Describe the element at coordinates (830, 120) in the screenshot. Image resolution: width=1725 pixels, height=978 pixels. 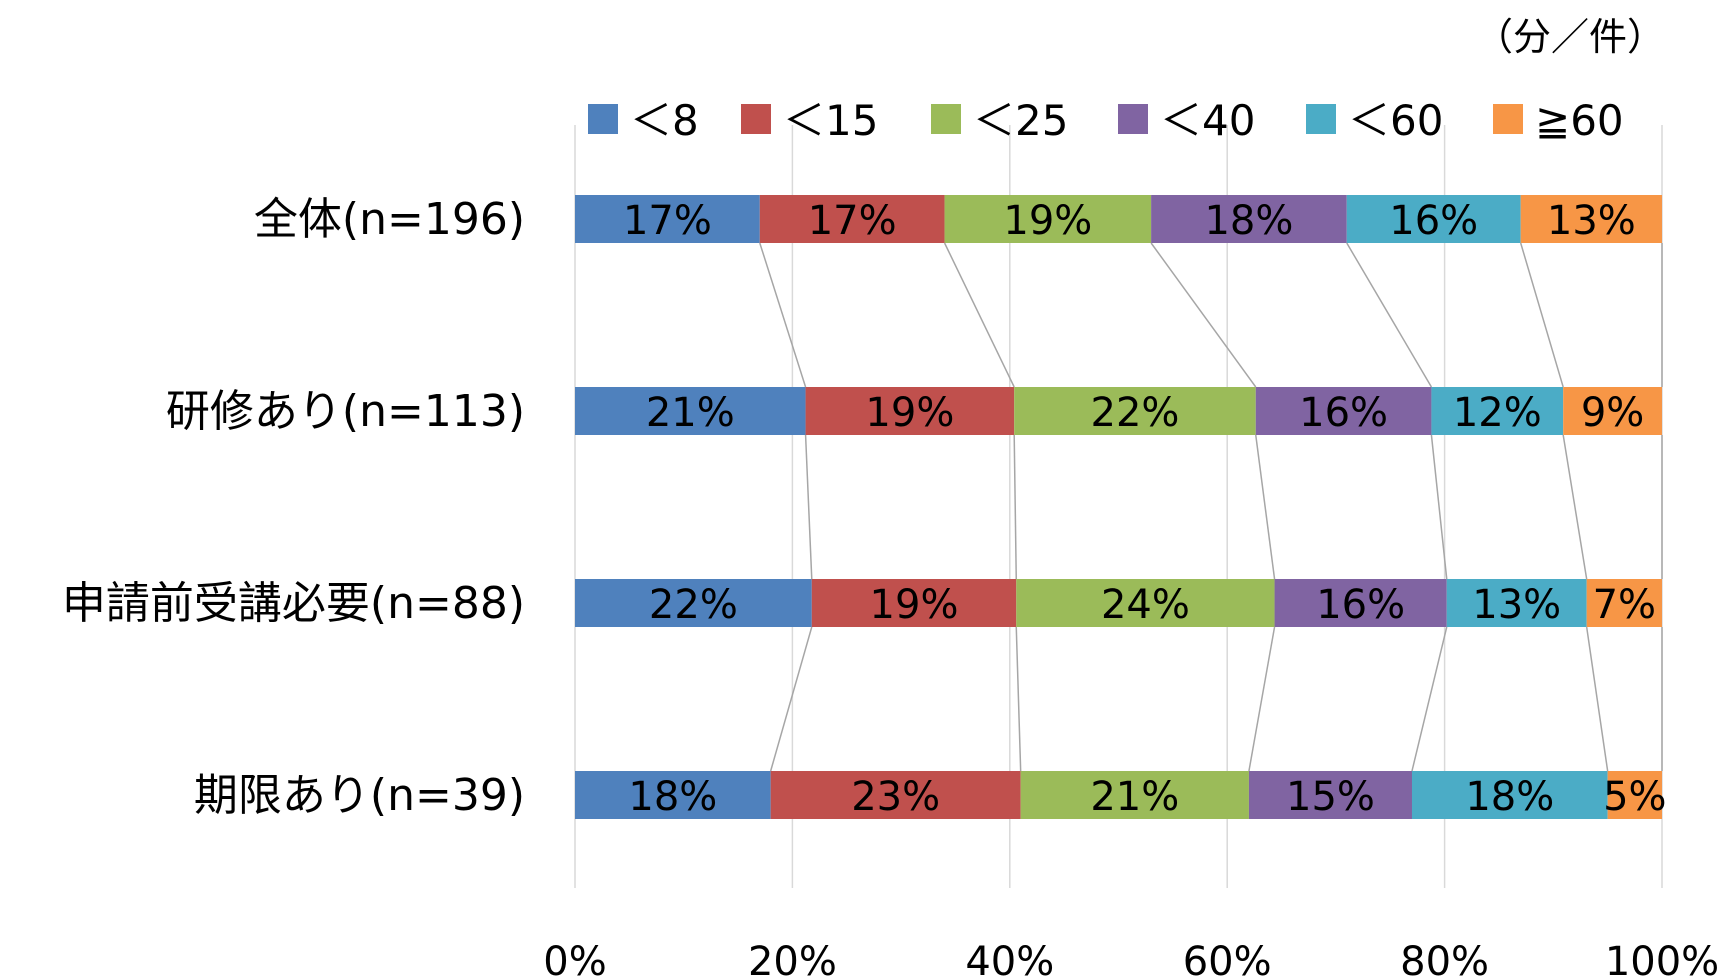
I see `legend-label: ＜15` at that location.